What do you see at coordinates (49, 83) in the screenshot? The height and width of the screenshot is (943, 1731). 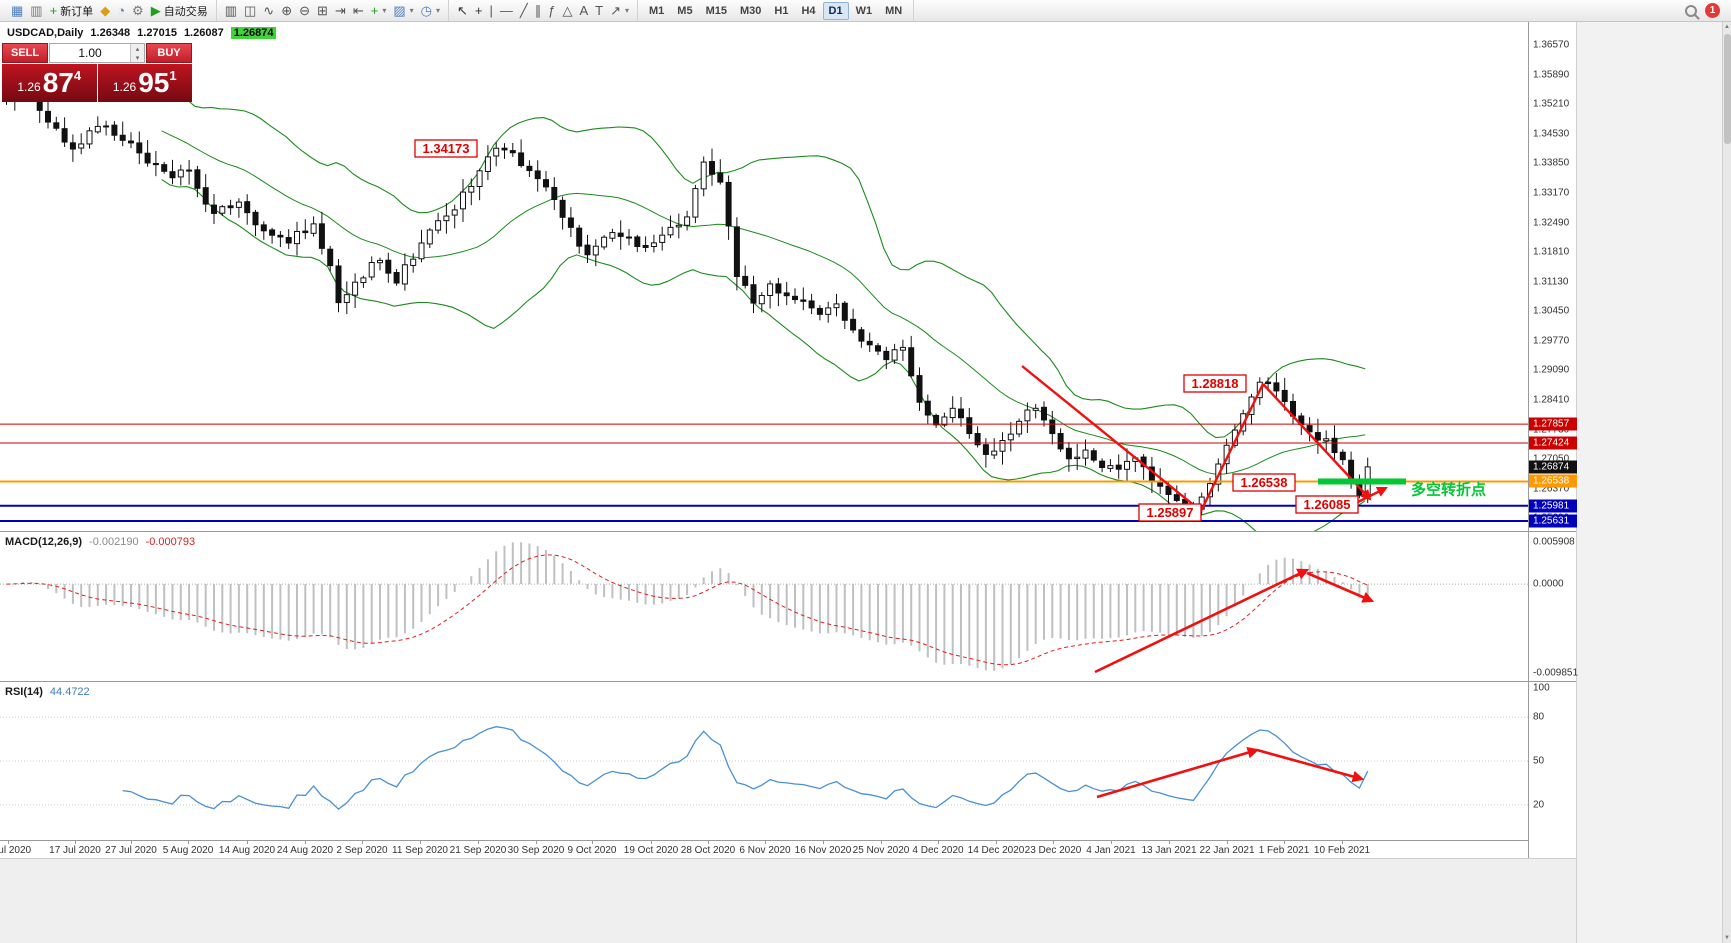 I see `sell-price-tile: 1.26 87 4` at bounding box center [49, 83].